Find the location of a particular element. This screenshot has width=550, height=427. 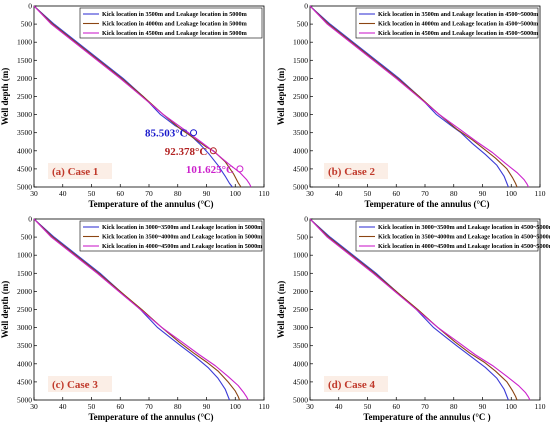

annotation-label: 92.378°C is located at coordinates (186, 152).